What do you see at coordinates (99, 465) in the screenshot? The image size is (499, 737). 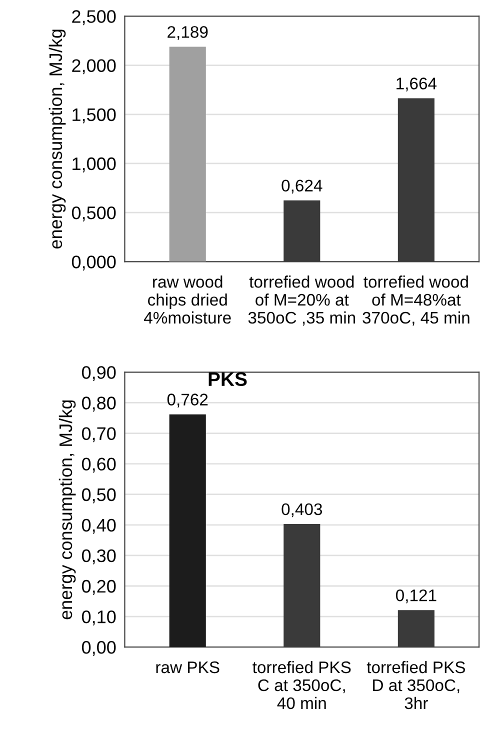 I see `y-tick-label: 0,60` at bounding box center [99, 465].